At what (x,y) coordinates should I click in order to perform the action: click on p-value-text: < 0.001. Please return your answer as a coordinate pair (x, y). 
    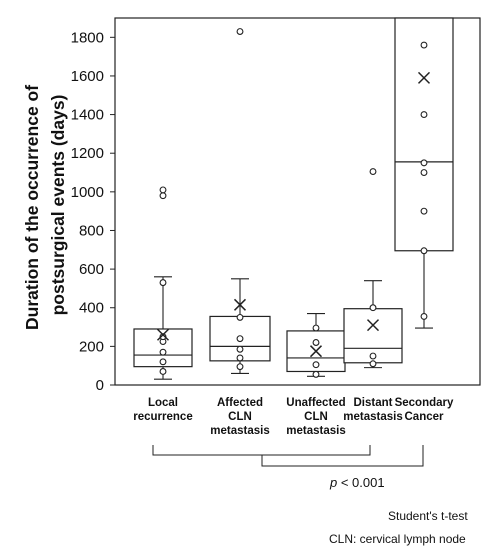
    Looking at the image, I should click on (360, 482).